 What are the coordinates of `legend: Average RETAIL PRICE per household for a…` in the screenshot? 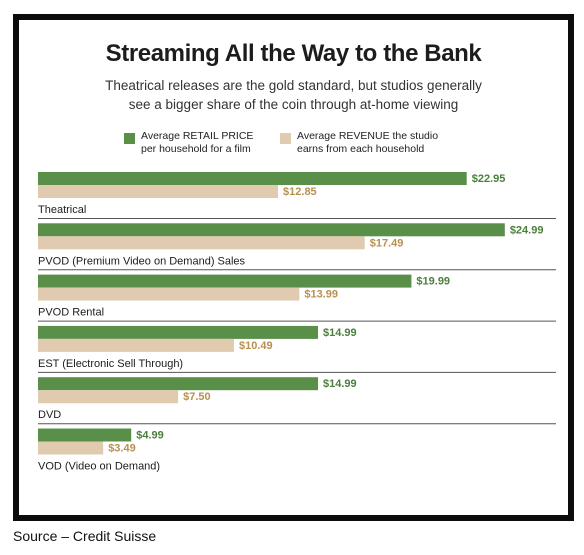 It's located at (293, 147).